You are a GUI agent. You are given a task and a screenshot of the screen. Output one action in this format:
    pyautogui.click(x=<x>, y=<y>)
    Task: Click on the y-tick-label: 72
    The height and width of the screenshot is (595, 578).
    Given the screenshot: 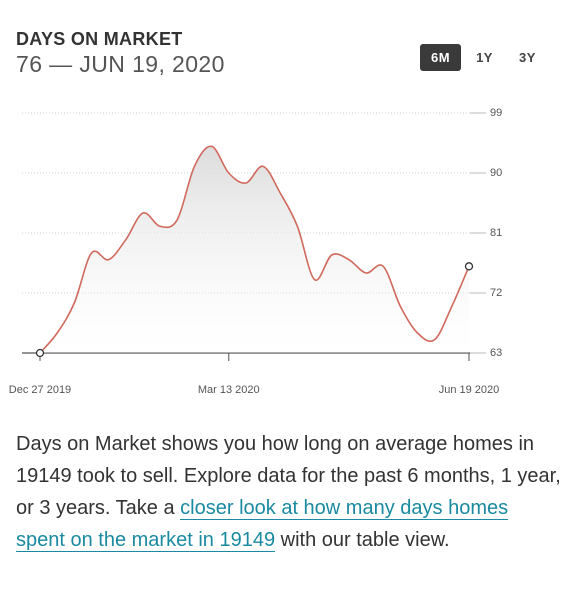 What is the action you would take?
    pyautogui.click(x=496, y=293)
    